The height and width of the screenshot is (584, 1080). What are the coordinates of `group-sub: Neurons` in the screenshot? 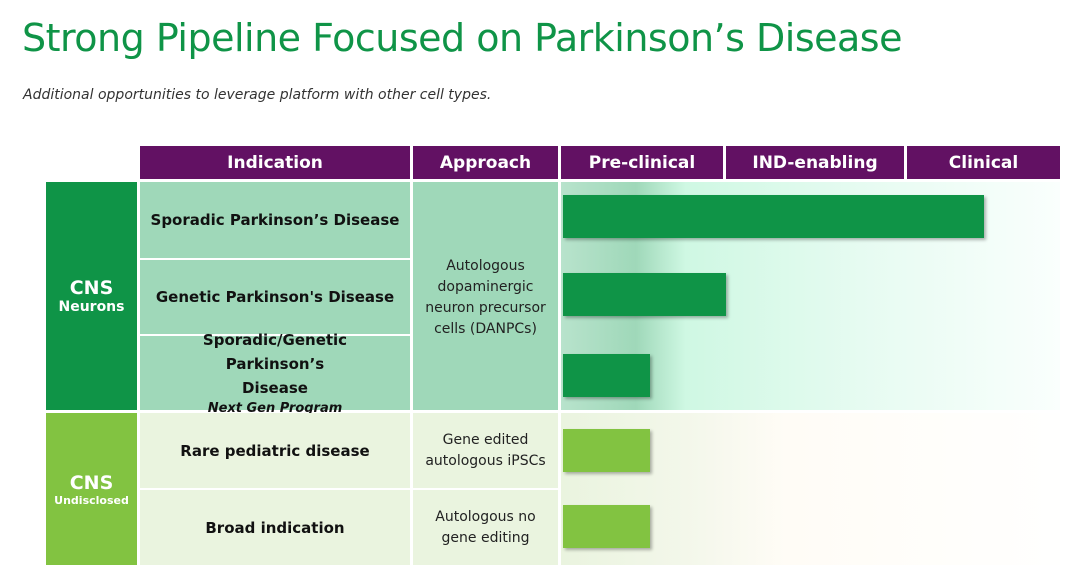 It's located at (91, 307).